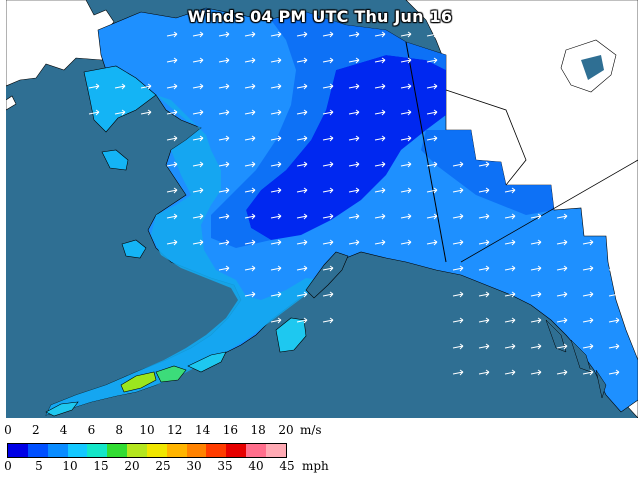  I want to click on ms-tick-label: 4, so click(63, 430).